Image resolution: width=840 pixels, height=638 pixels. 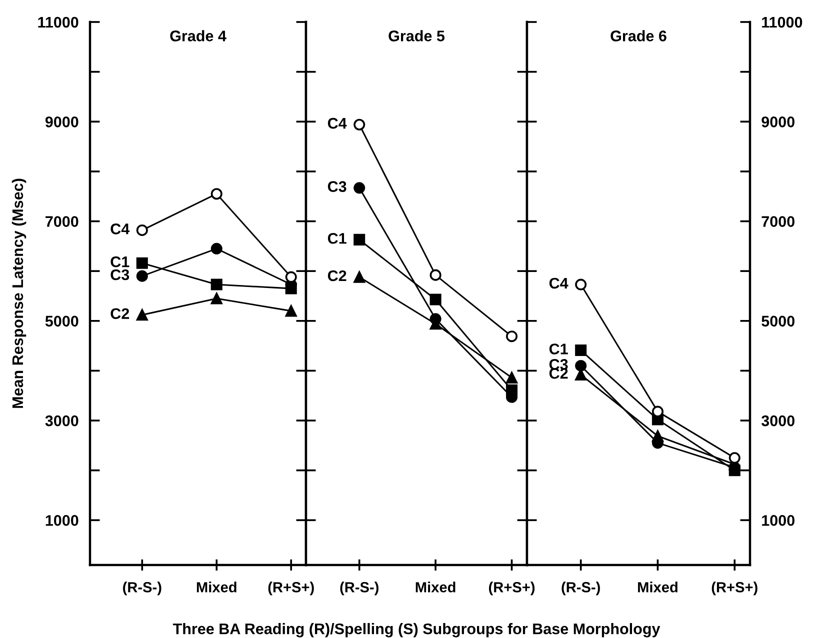 What do you see at coordinates (638, 36) in the screenshot?
I see `chart-title: Grade 6` at bounding box center [638, 36].